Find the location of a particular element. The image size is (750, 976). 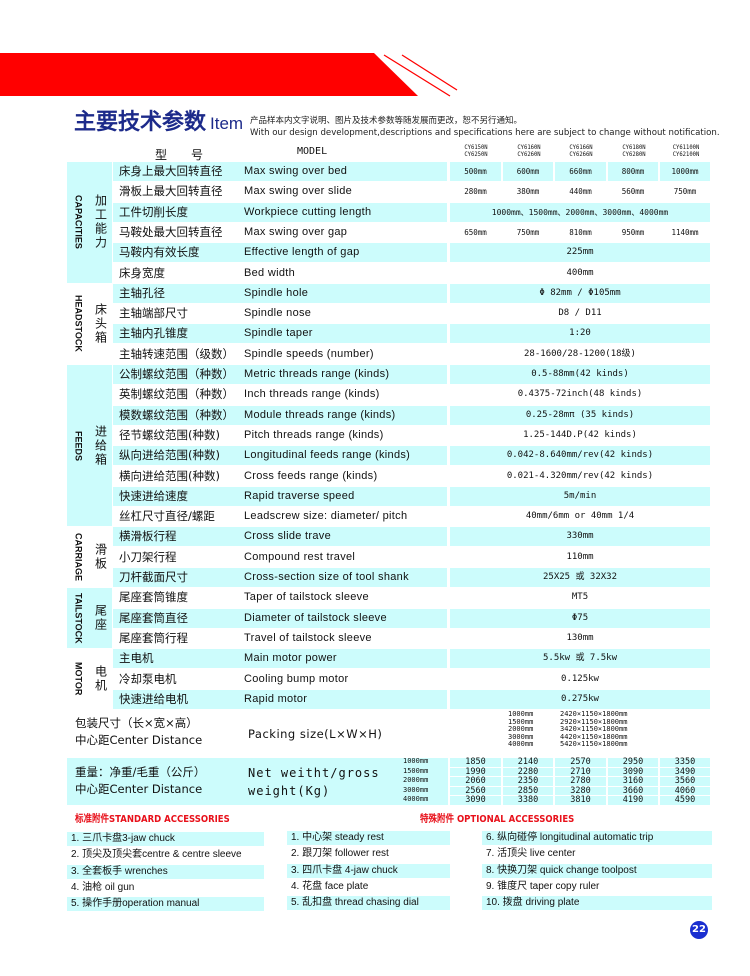

spec-name-en: Travel of tailstock sleeve is located at coordinates (308, 637).